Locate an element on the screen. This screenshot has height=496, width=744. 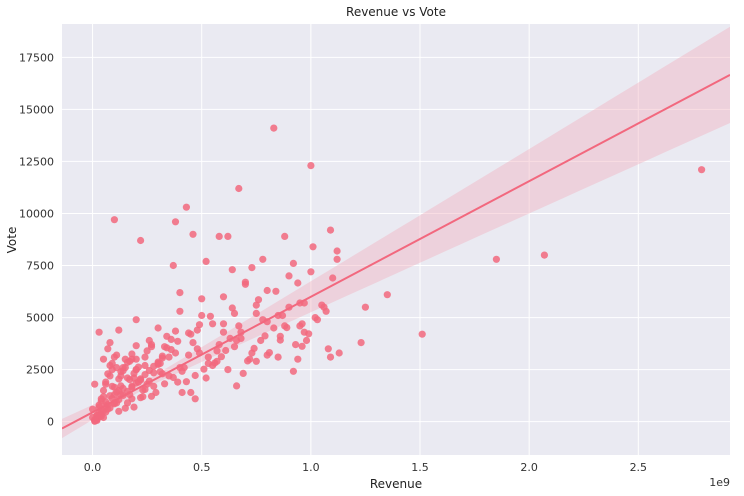
x-tick-label: 1.5 is located at coordinates (420, 467).